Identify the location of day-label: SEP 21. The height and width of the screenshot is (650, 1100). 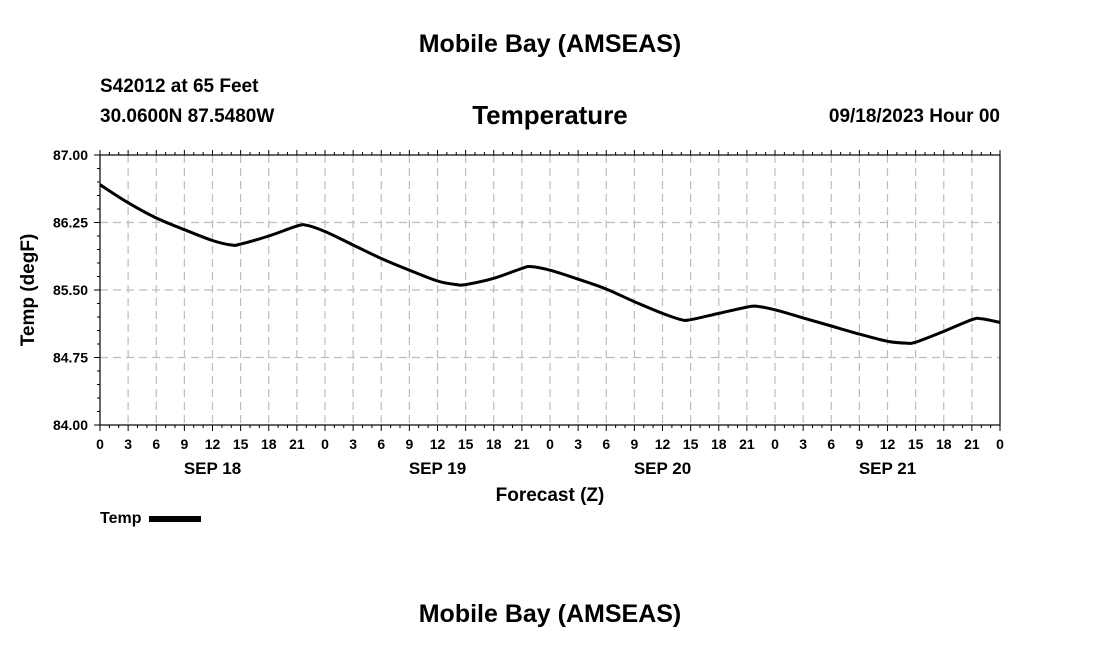
(887, 468).